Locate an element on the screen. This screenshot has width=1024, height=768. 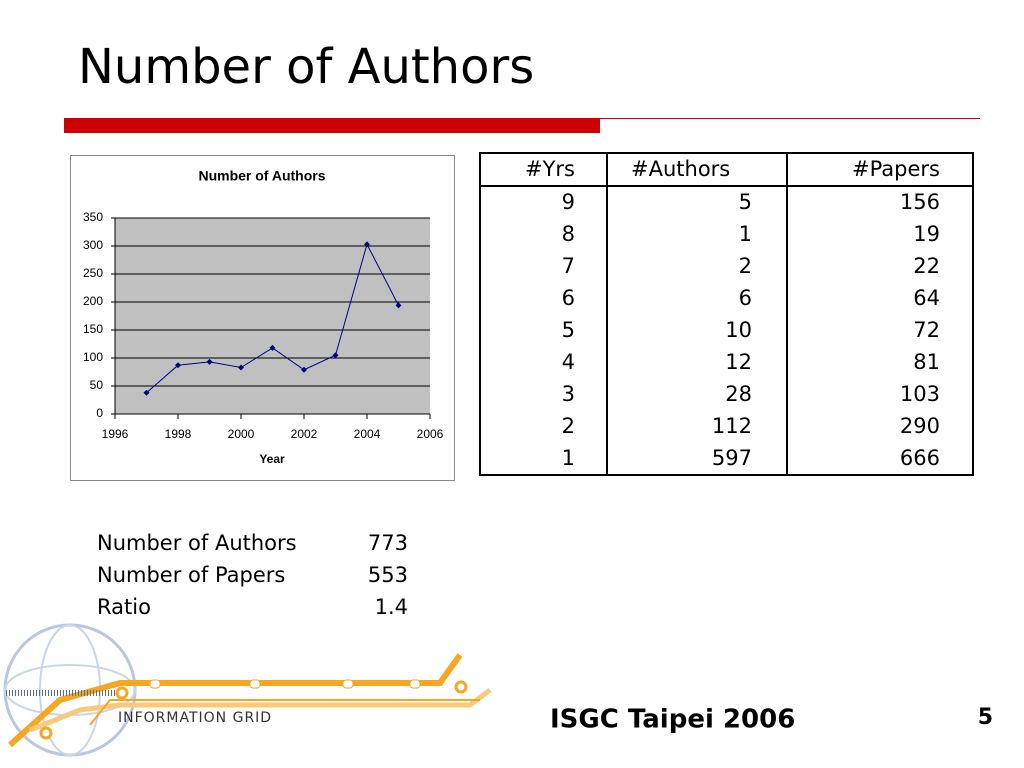
table-header: #Papers is located at coordinates (896, 169).